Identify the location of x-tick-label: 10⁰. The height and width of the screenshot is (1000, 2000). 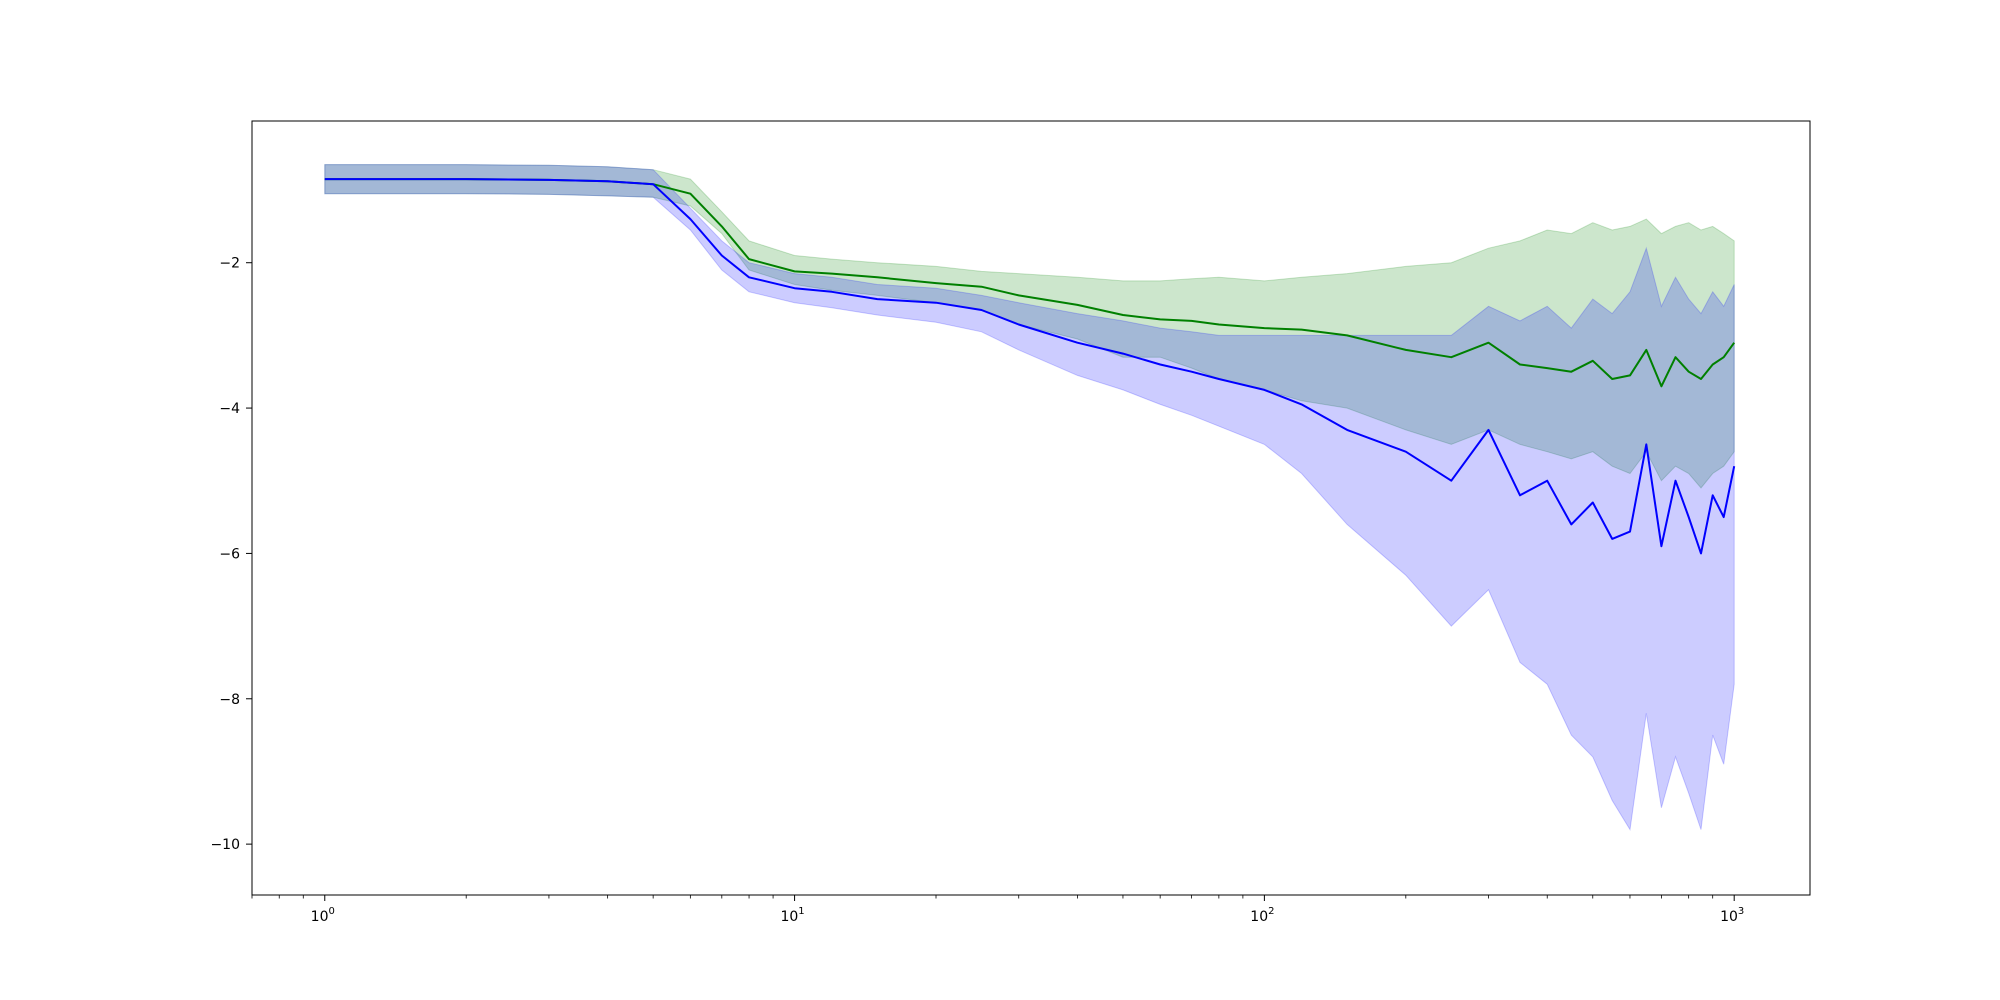
(323, 915).